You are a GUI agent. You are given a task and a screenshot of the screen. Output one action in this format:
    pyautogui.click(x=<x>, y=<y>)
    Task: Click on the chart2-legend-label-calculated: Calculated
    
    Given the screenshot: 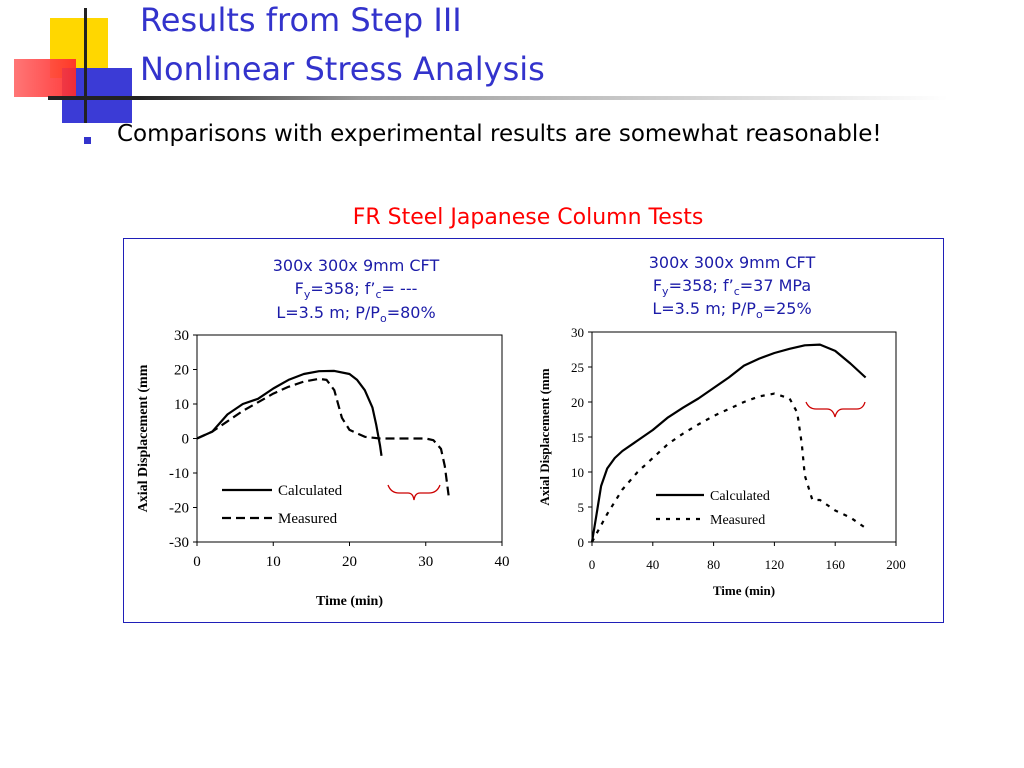 What is the action you would take?
    pyautogui.click(x=740, y=496)
    